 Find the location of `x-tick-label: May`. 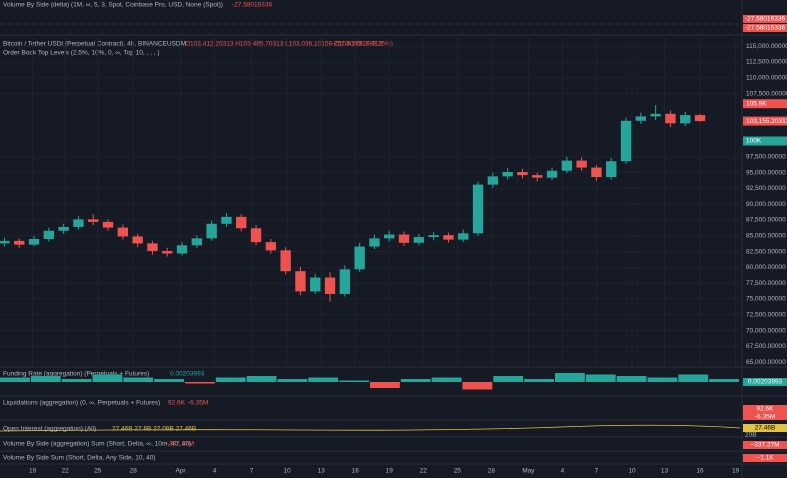

x-tick-label: May is located at coordinates (528, 471).